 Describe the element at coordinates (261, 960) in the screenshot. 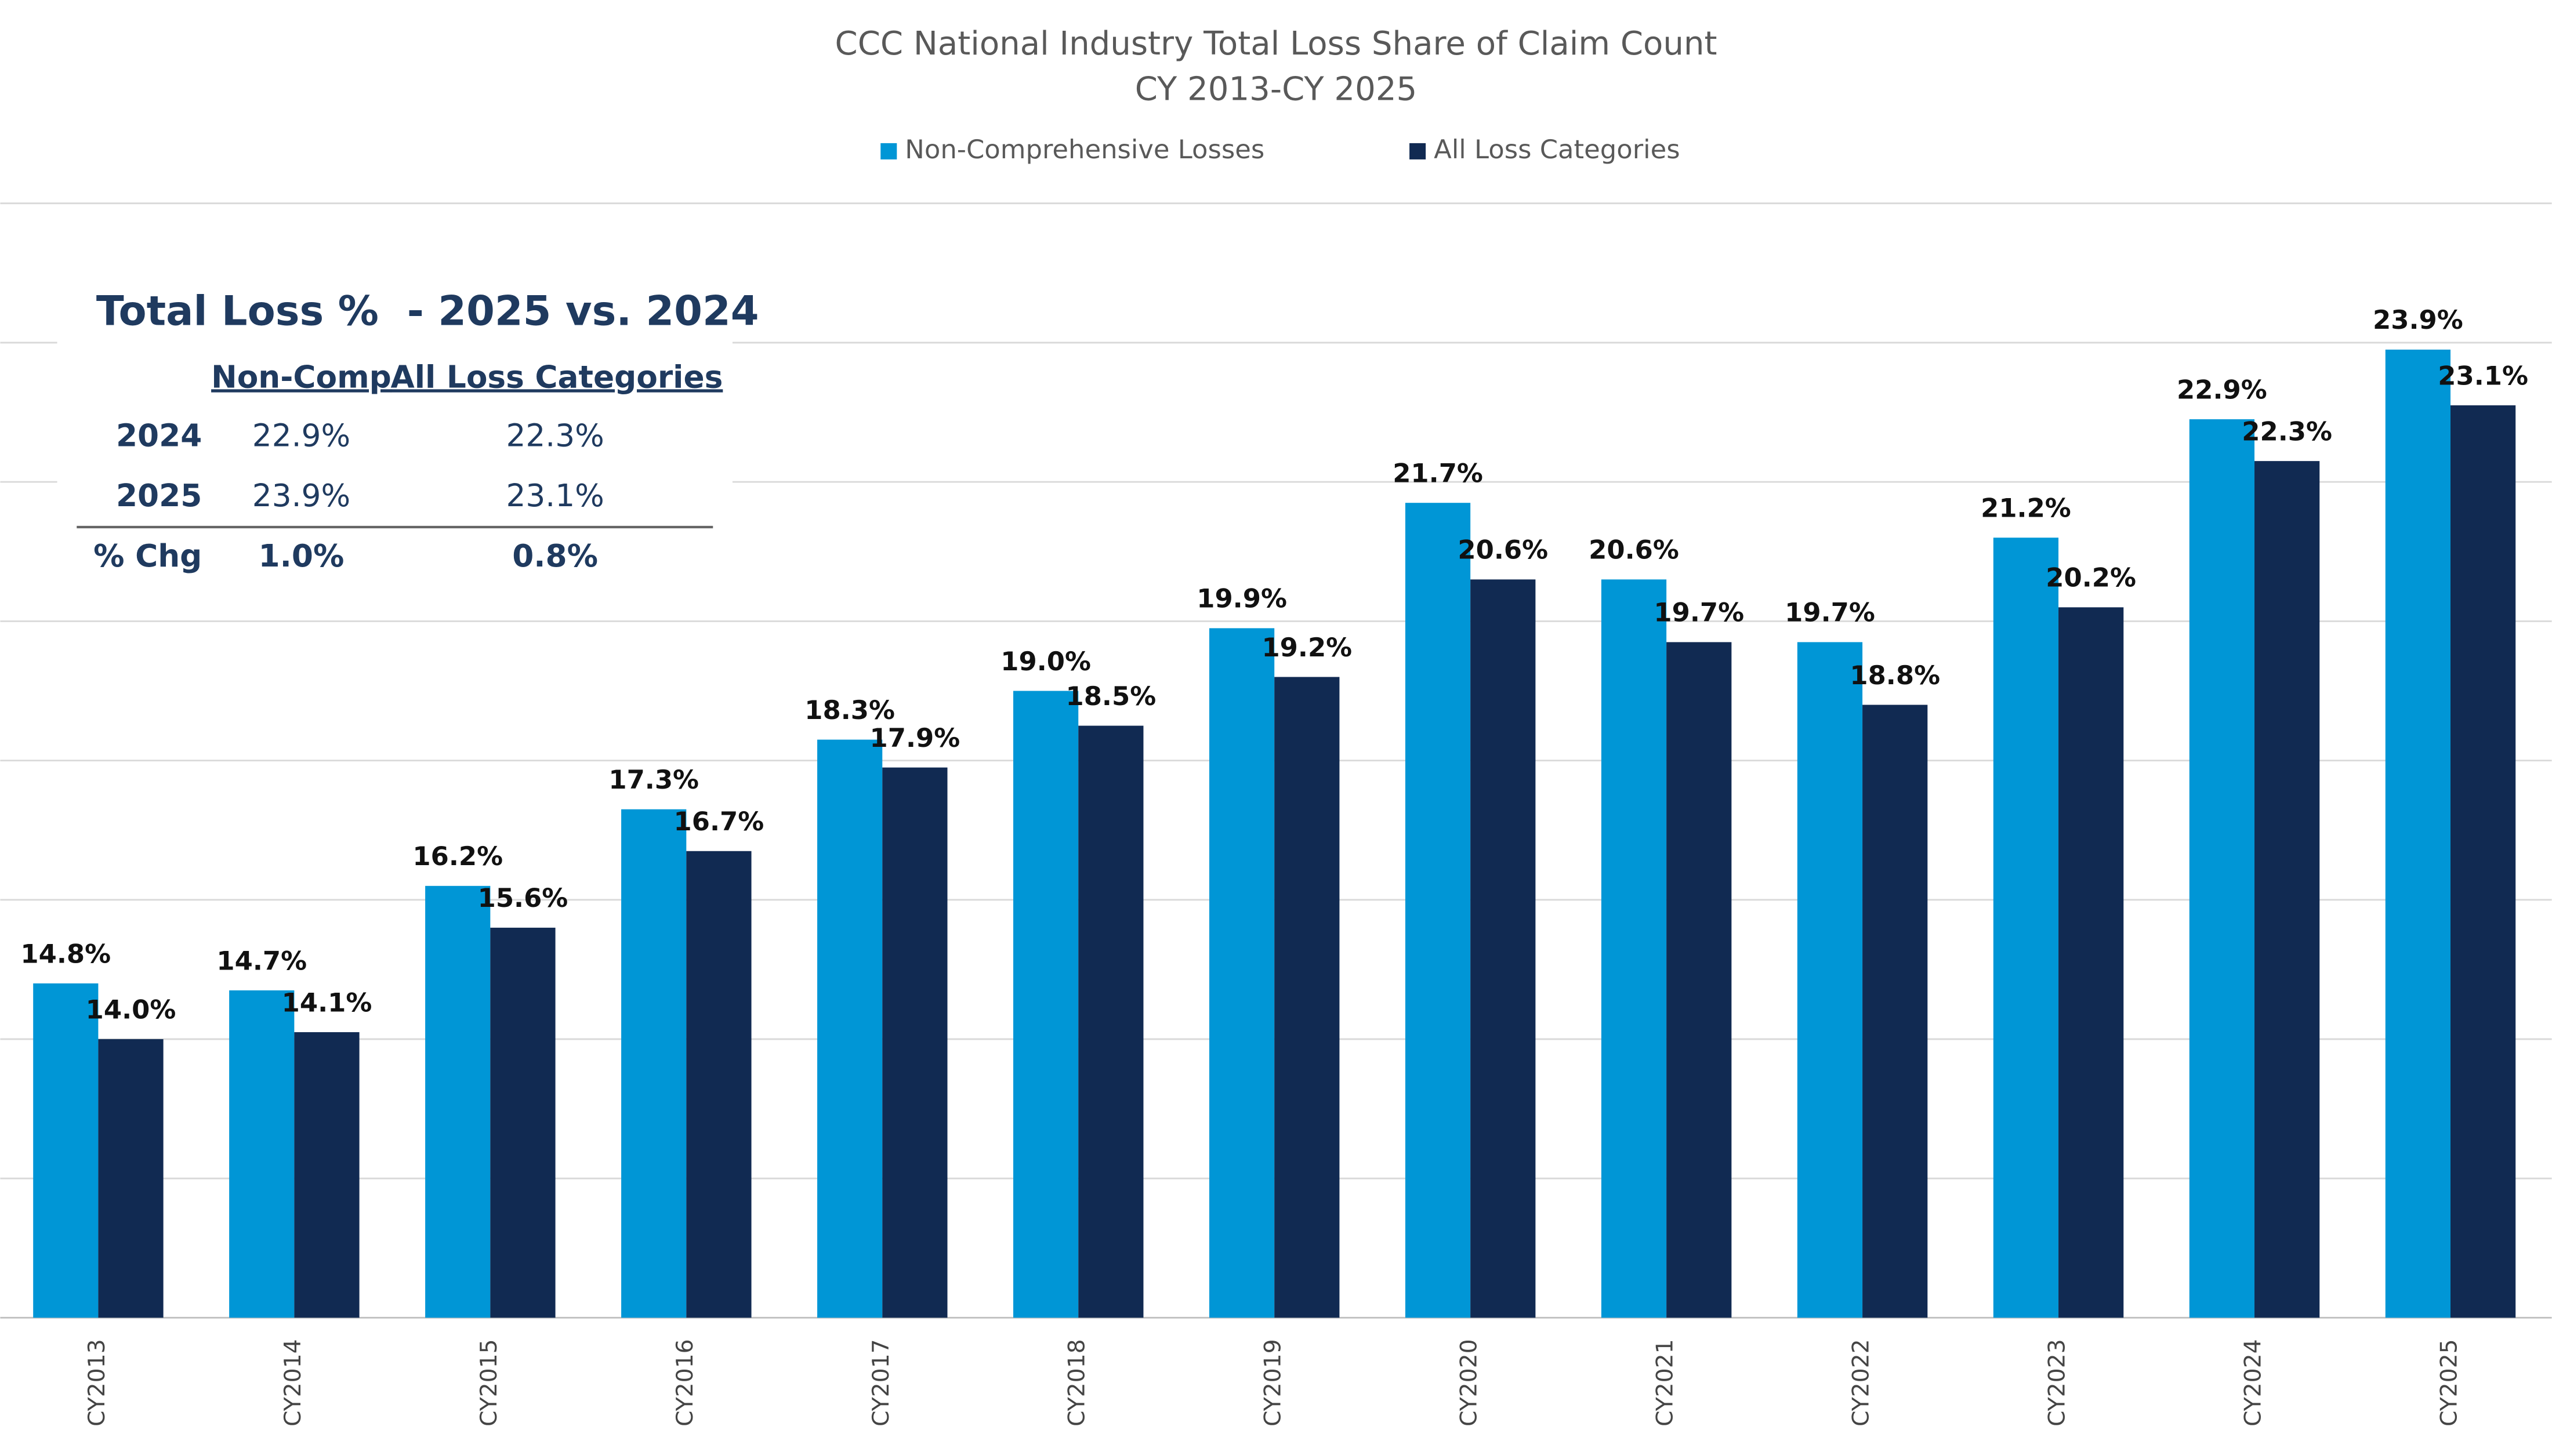

I see `value-label: 14.7%` at that location.